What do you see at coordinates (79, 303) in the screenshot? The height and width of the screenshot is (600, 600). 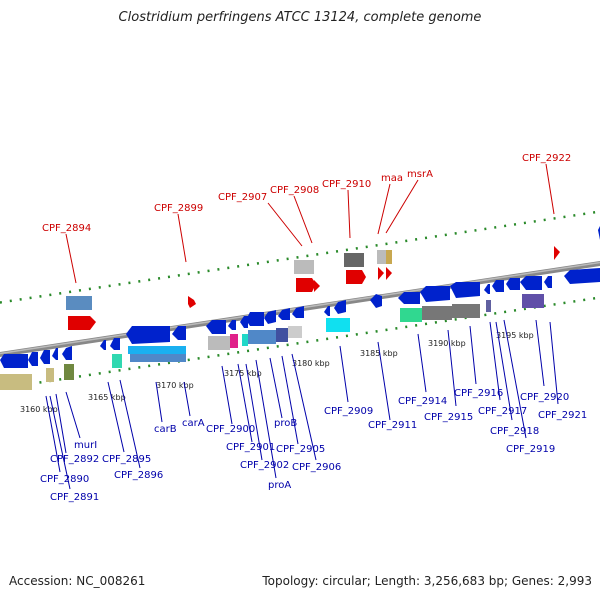 I see `gene-cpf-2894-protein` at bounding box center [79, 303].